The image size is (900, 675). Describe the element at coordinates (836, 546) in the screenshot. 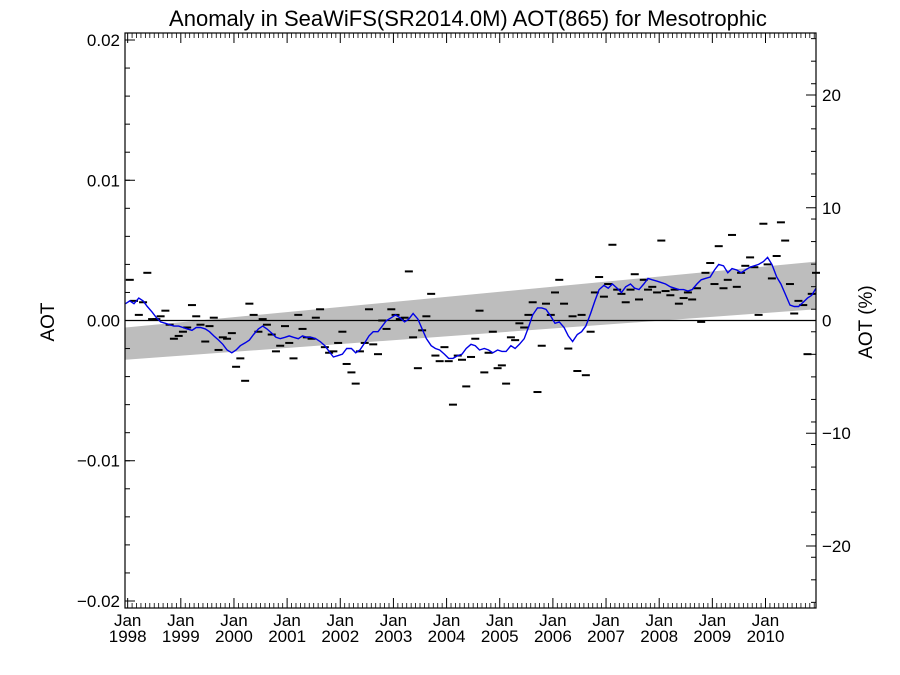

I see `right-tick-label: −20` at that location.